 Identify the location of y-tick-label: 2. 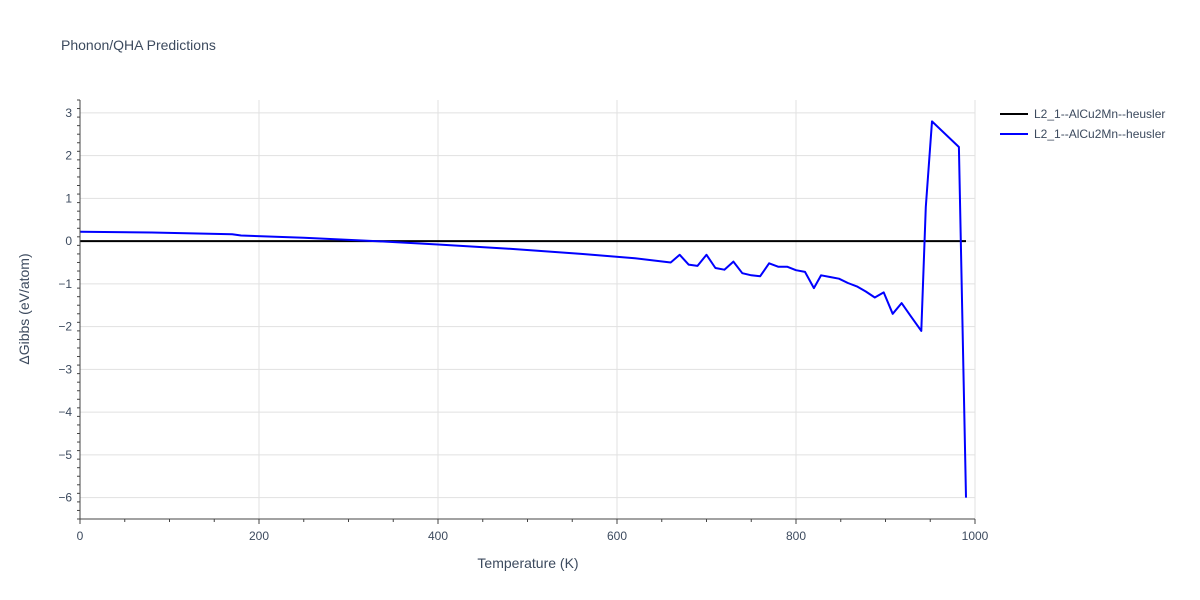
(68, 156).